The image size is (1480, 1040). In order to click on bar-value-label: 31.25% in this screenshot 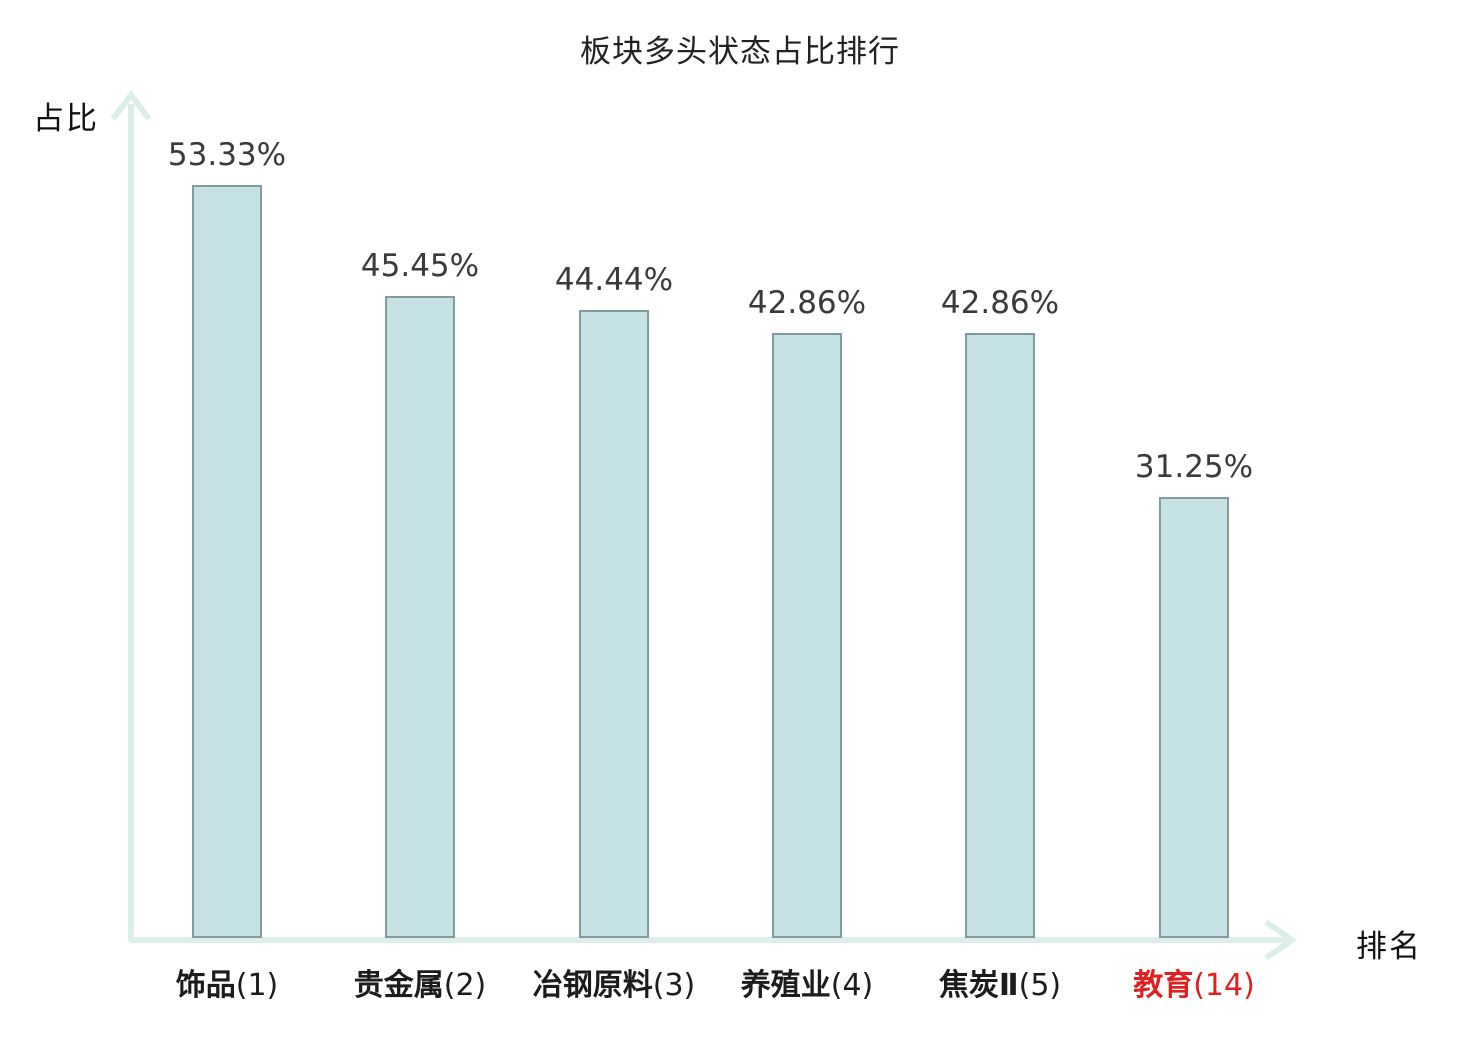, I will do `click(1194, 467)`.